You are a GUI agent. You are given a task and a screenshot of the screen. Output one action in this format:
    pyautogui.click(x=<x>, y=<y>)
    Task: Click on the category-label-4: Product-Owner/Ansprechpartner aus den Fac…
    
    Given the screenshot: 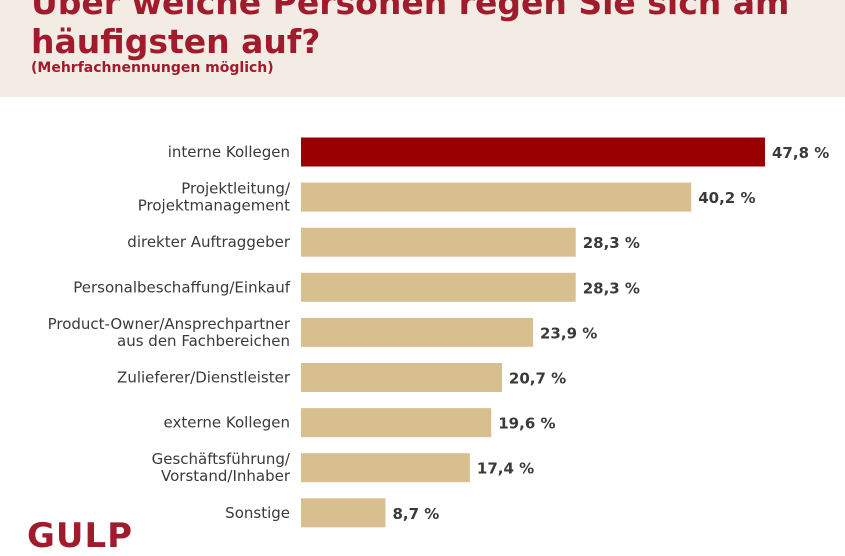 What is the action you would take?
    pyautogui.click(x=169, y=332)
    